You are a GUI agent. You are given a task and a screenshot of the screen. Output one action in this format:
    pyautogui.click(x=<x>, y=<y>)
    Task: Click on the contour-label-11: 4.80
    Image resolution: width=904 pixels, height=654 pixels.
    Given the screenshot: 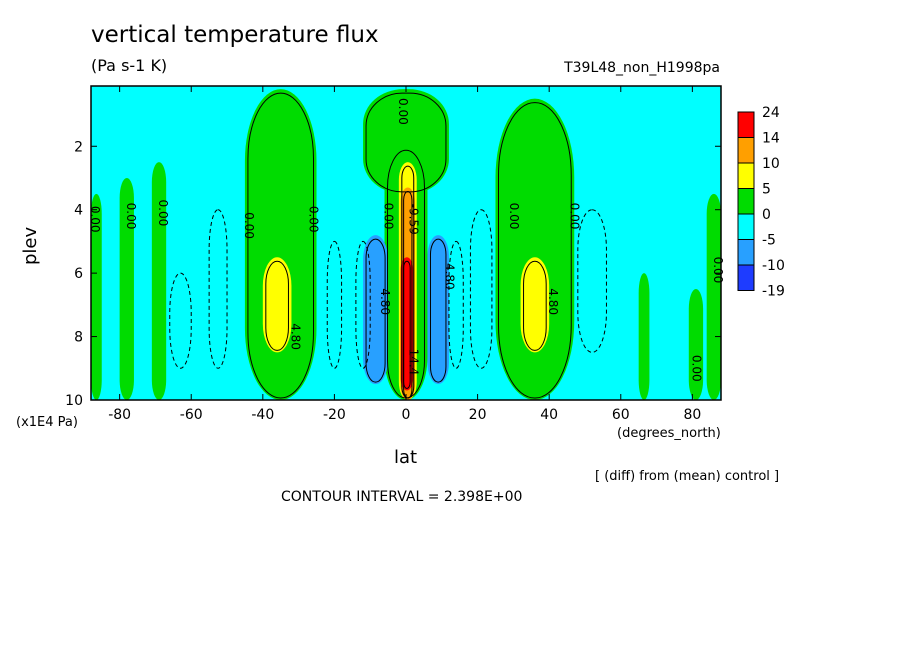 What is the action you would take?
    pyautogui.click(x=295, y=336)
    